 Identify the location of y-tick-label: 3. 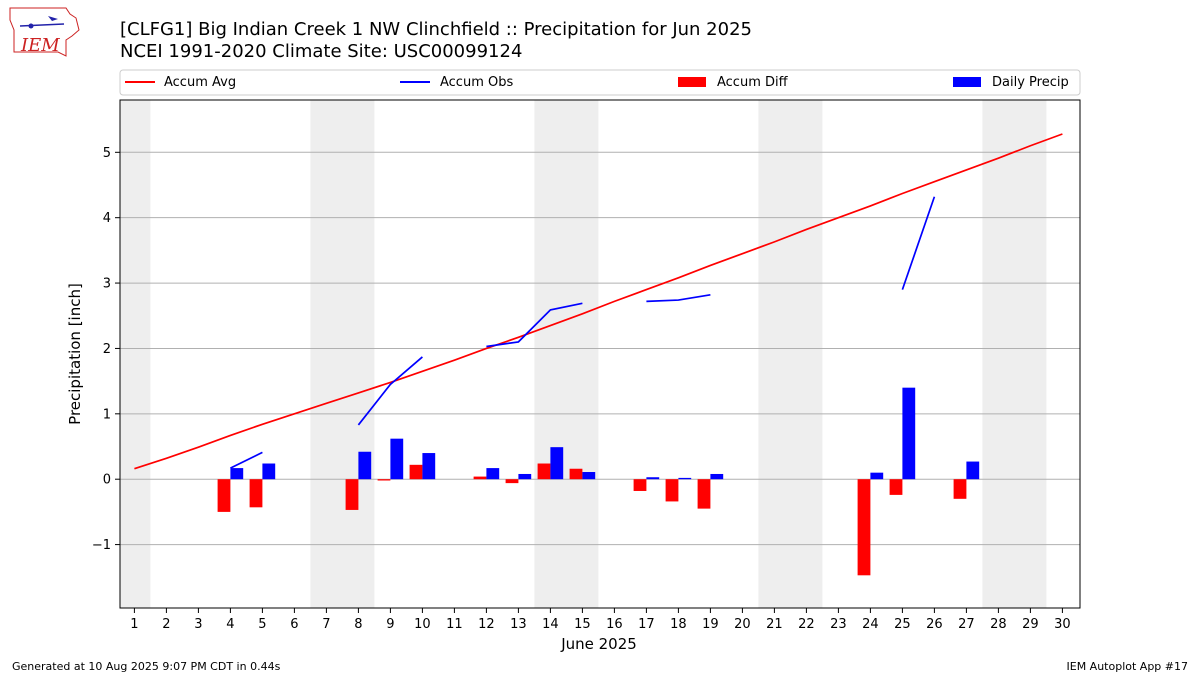
(107, 284).